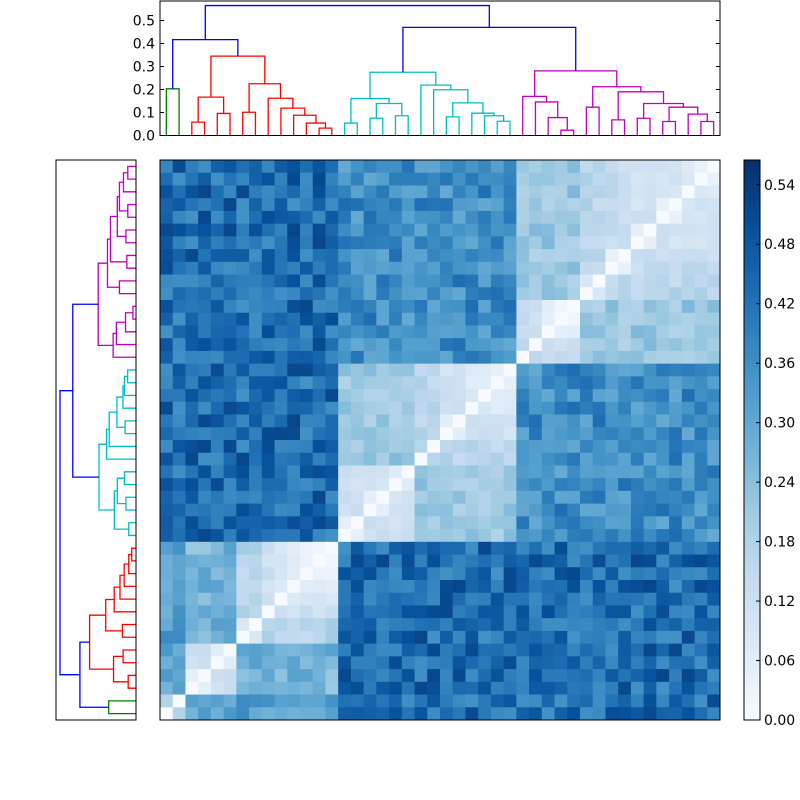 The image size is (800, 800). Describe the element at coordinates (779, 424) in the screenshot. I see `colorbar-tick-label: 0.30` at that location.